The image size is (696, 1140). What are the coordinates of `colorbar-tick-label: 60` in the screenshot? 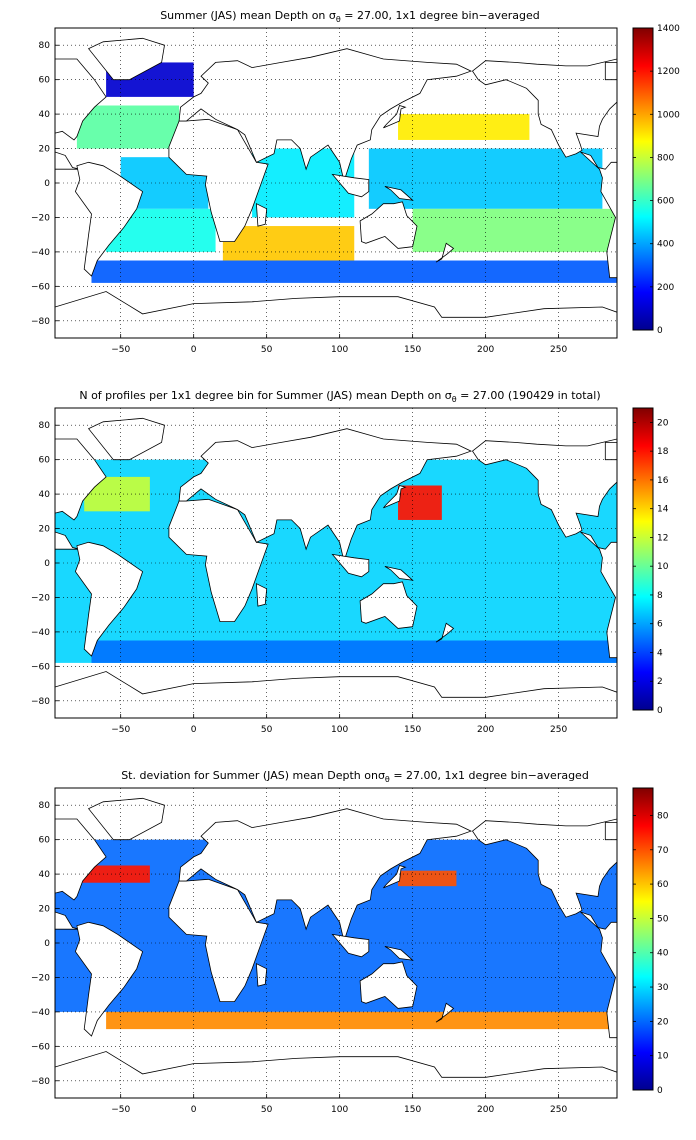 It's located at (663, 885).